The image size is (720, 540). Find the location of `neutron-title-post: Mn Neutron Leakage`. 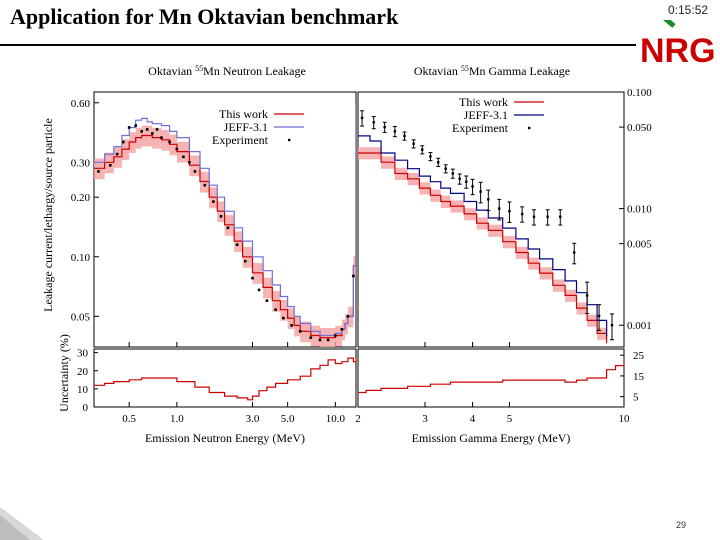

neutron-title-post: Mn Neutron Leakage is located at coordinates (254, 71).